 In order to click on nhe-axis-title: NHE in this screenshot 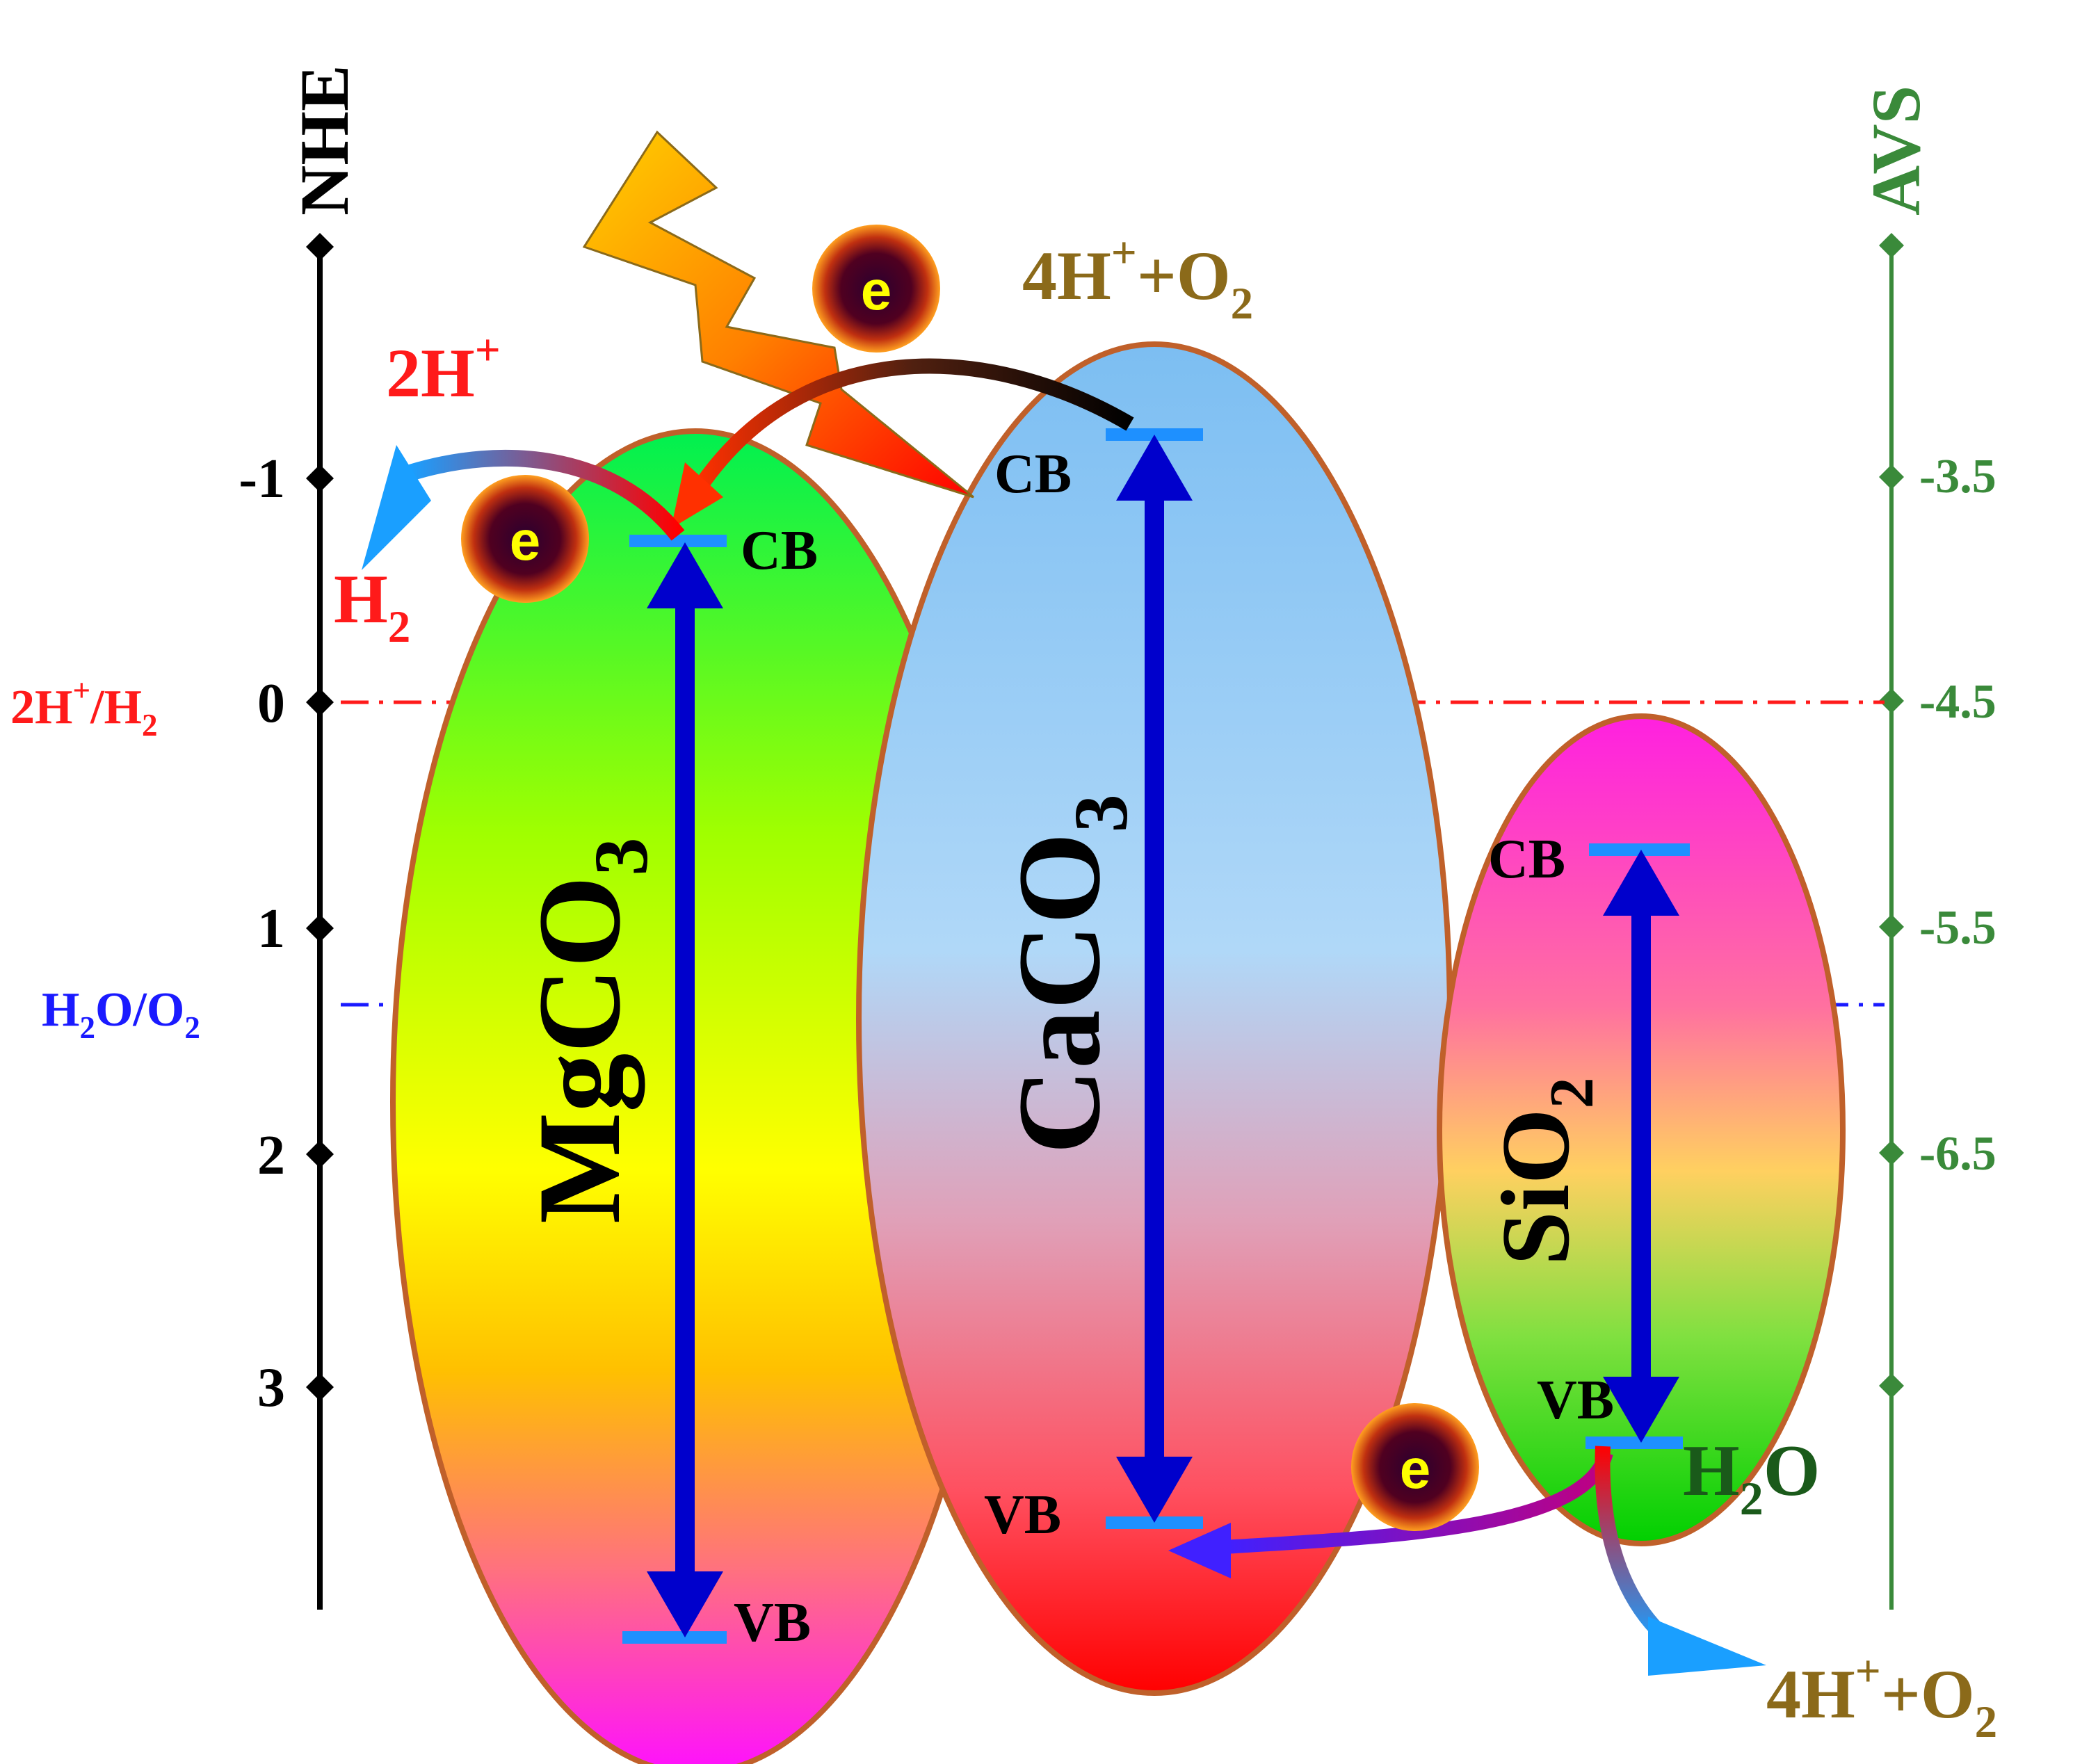, I will do `click(324, 140)`.